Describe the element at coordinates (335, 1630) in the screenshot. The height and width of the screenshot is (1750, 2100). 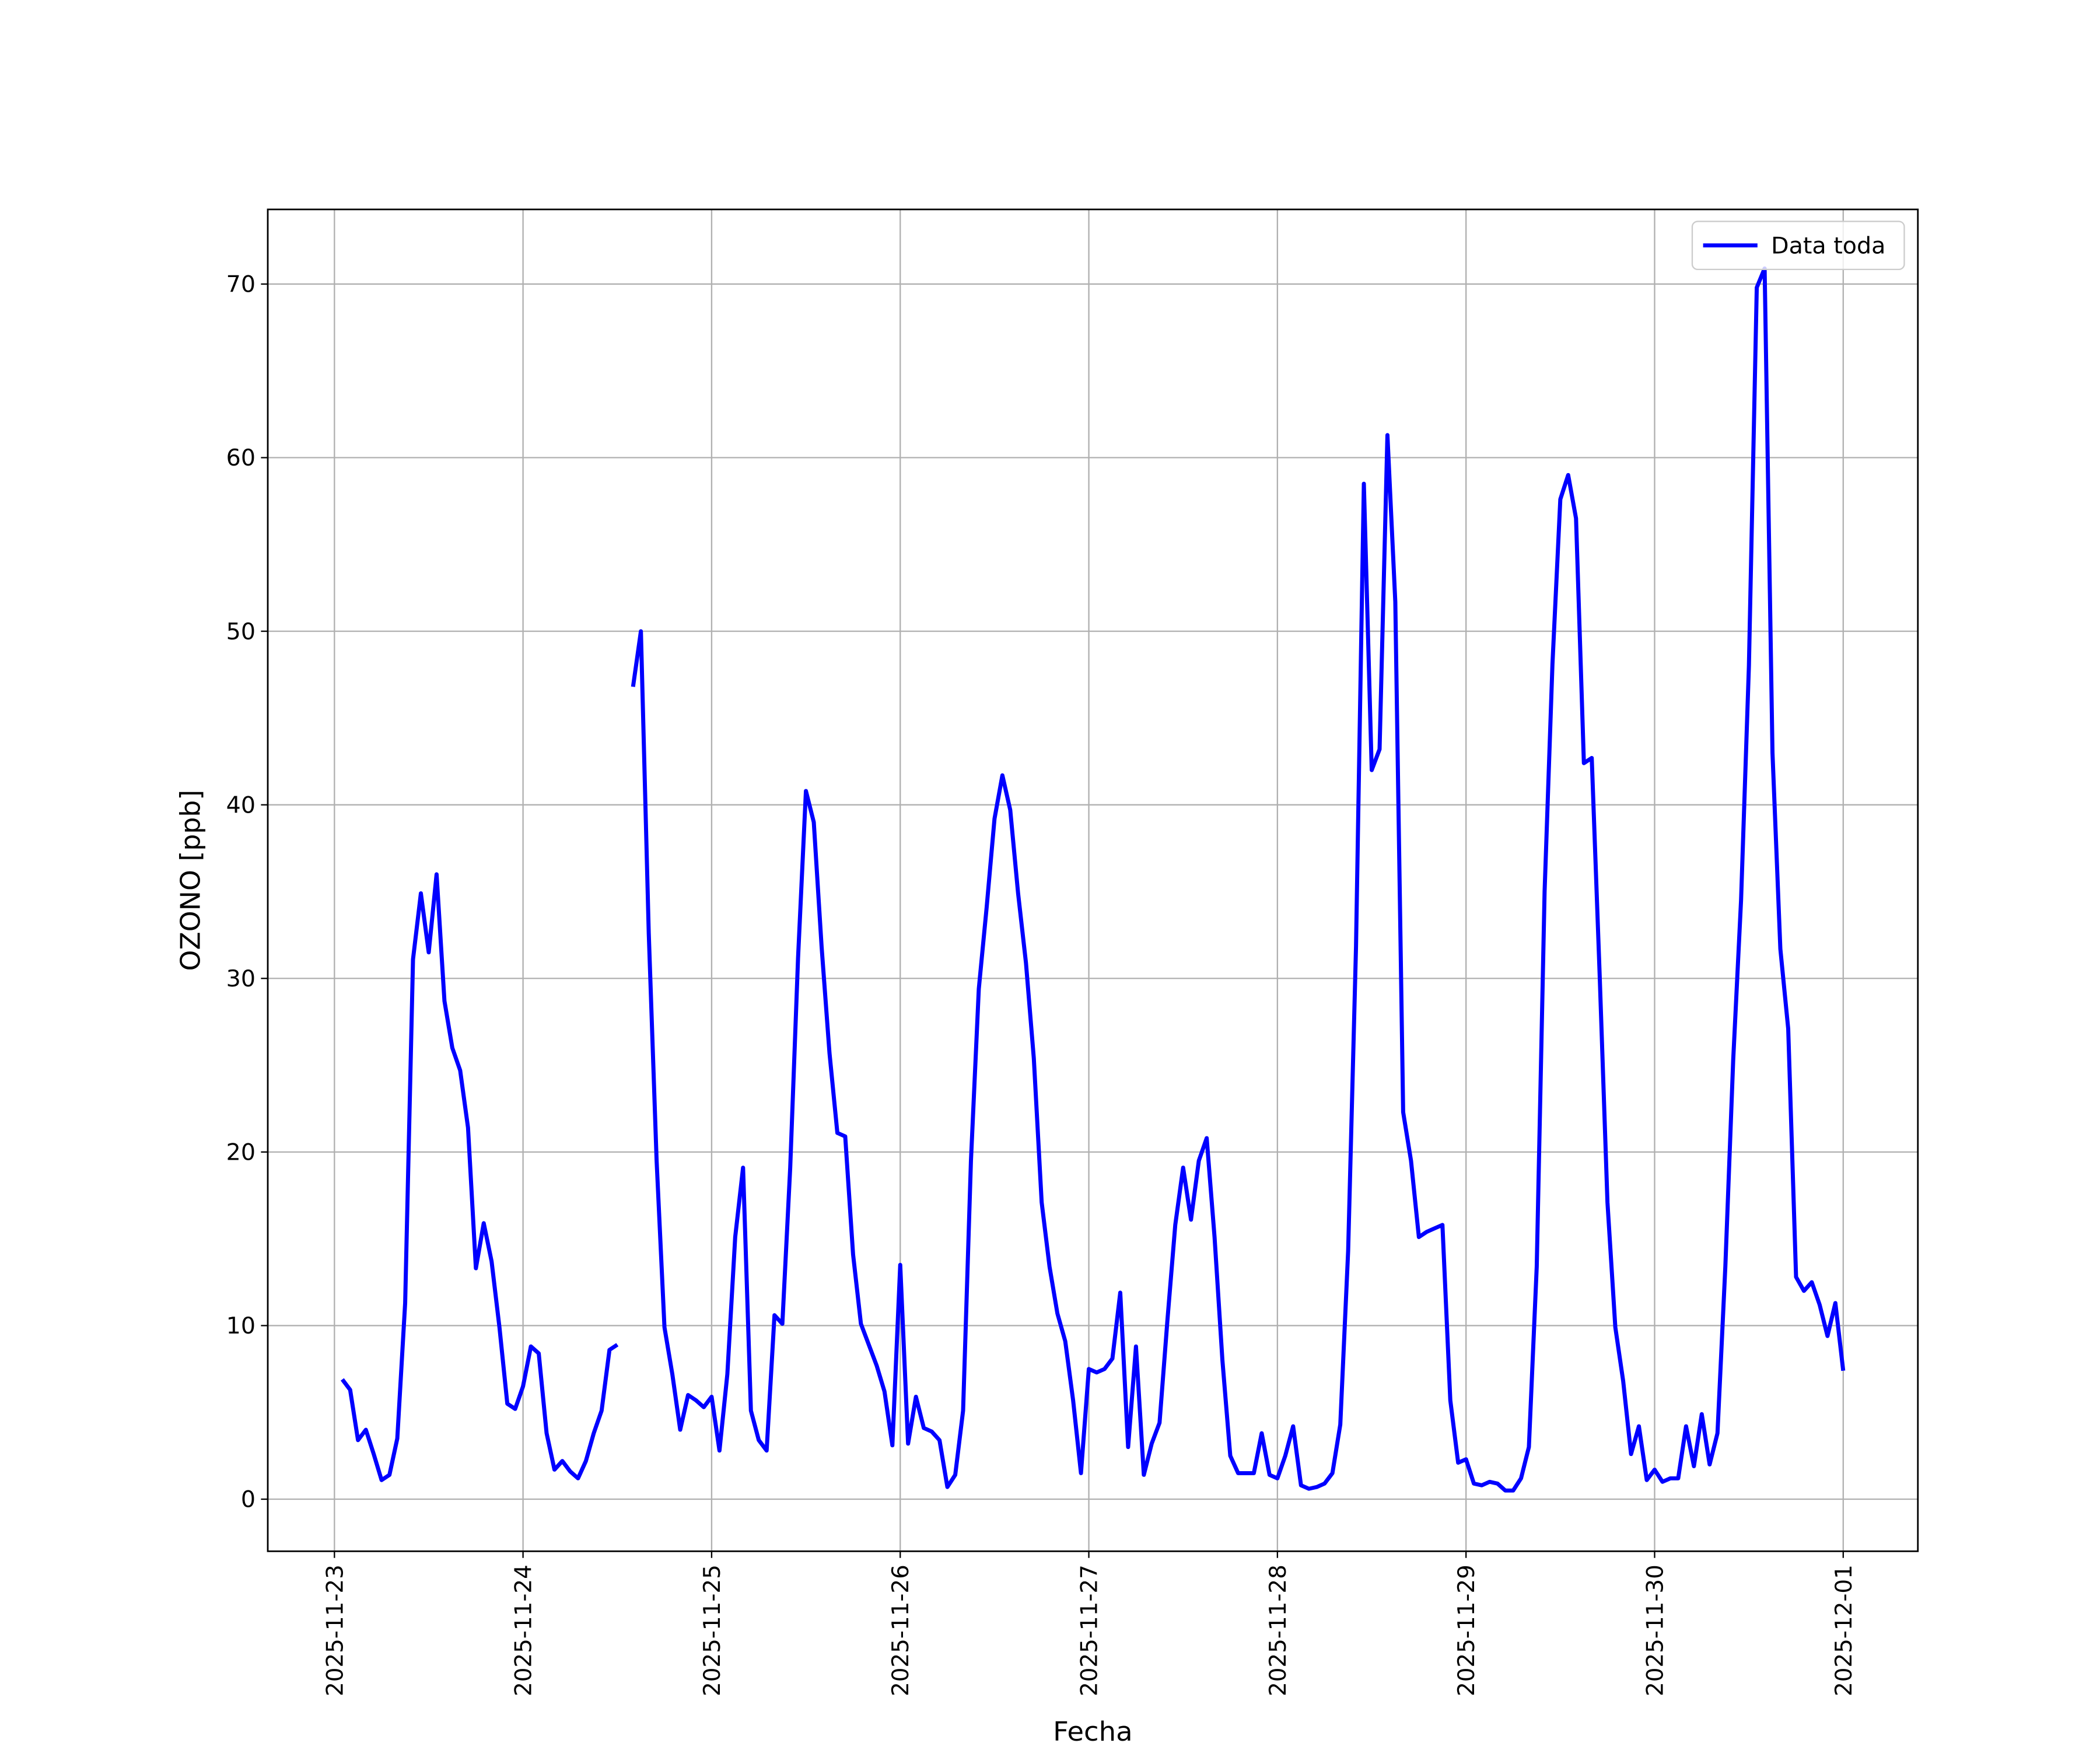
I see `x-tick-label: 2025-11-23` at that location.